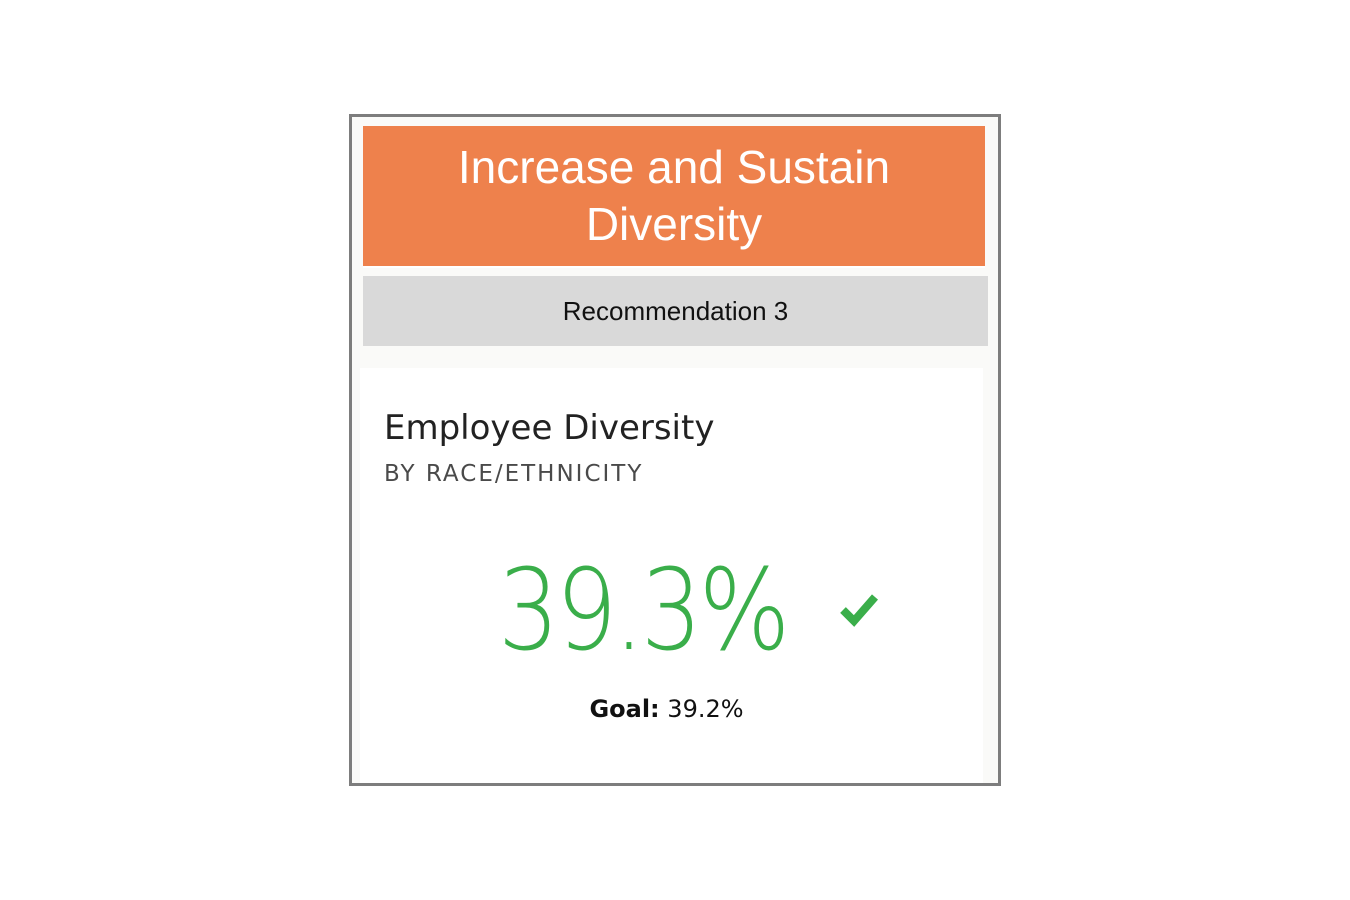  What do you see at coordinates (624, 709) in the screenshot?
I see `goal-label: Goal:` at bounding box center [624, 709].